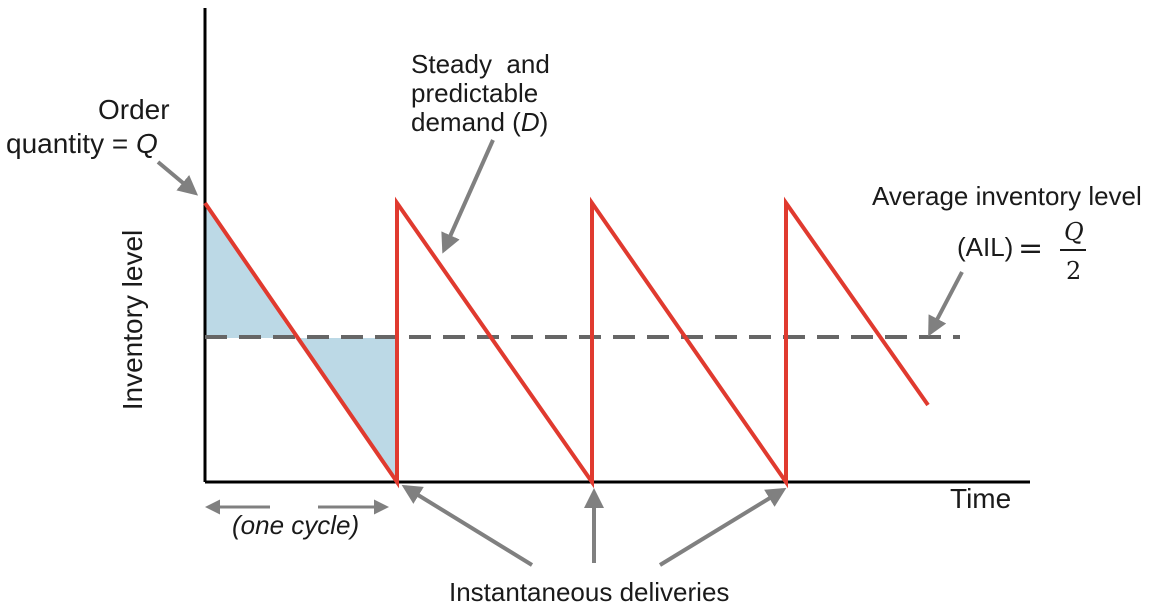 This screenshot has height=612, width=1163. What do you see at coordinates (1030, 248) in the screenshot?
I see `ail-equals: =` at bounding box center [1030, 248].